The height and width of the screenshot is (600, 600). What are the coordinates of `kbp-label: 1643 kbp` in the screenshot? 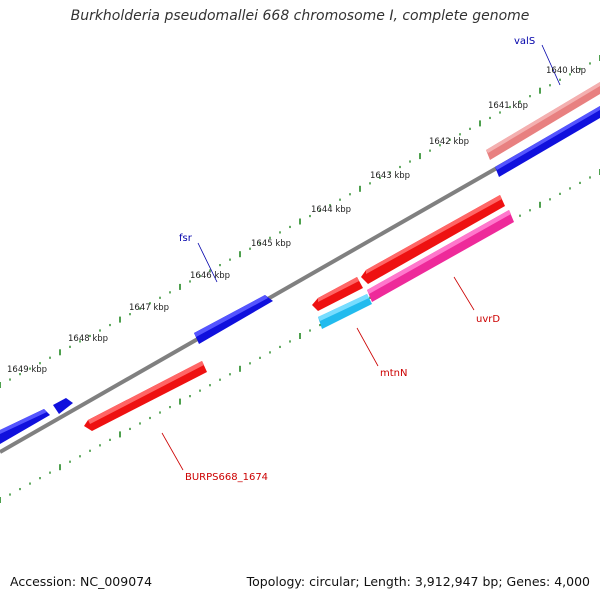 It's located at (390, 176).